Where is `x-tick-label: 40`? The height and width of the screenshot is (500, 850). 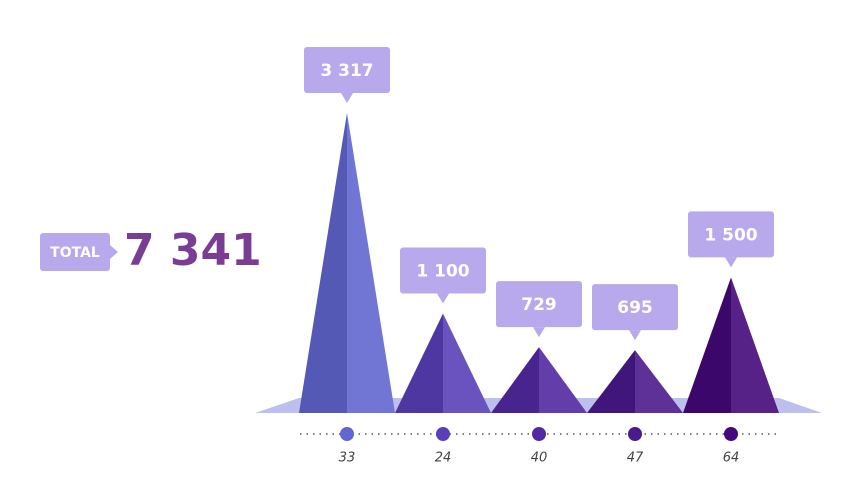 x-tick-label: 40 is located at coordinates (539, 458).